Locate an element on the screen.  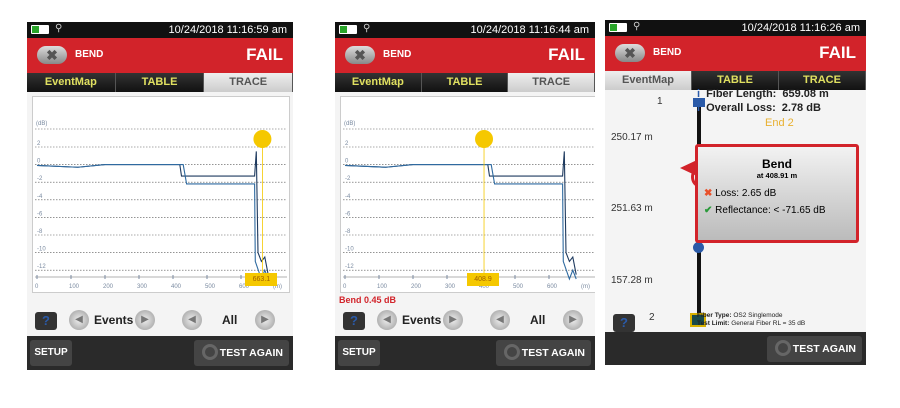
popup-pointer is located at coordinates (688, 168).